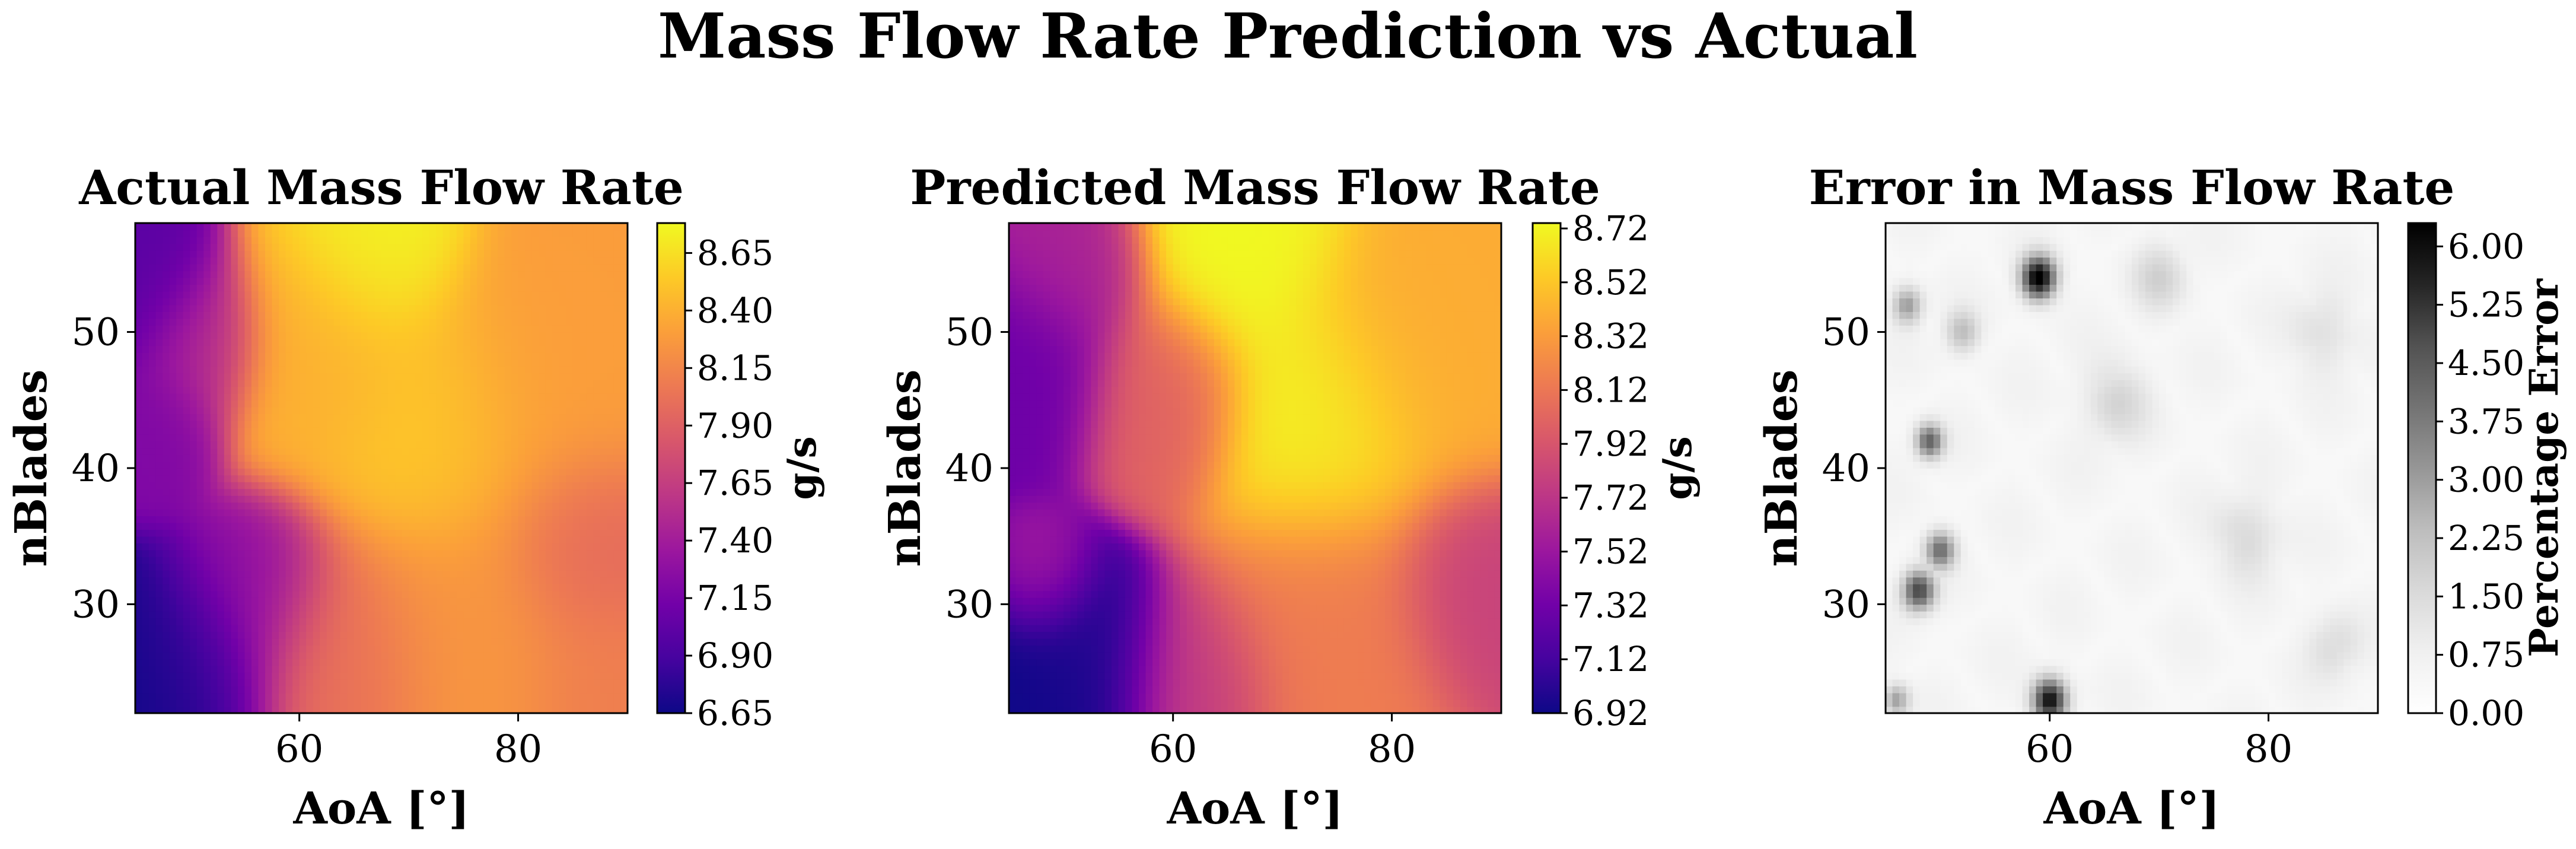  I want to click on colorbar-tick-label: 6.92, so click(1610, 713).